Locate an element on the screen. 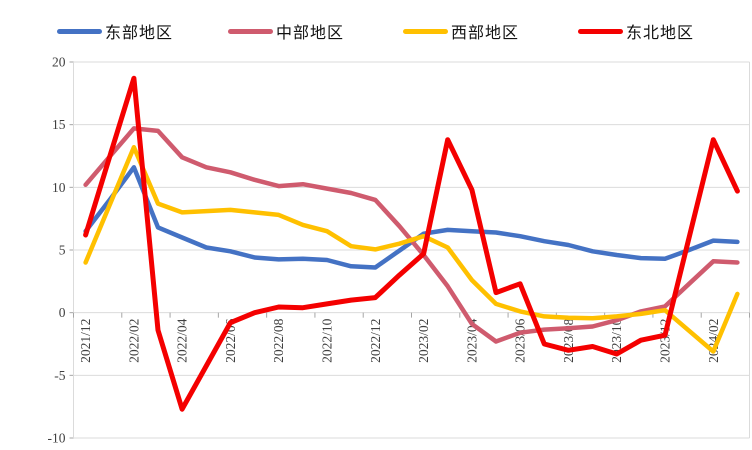 This screenshot has height=450, width=752. x-axis-label-2023/02: 2023/02 is located at coordinates (423, 341).